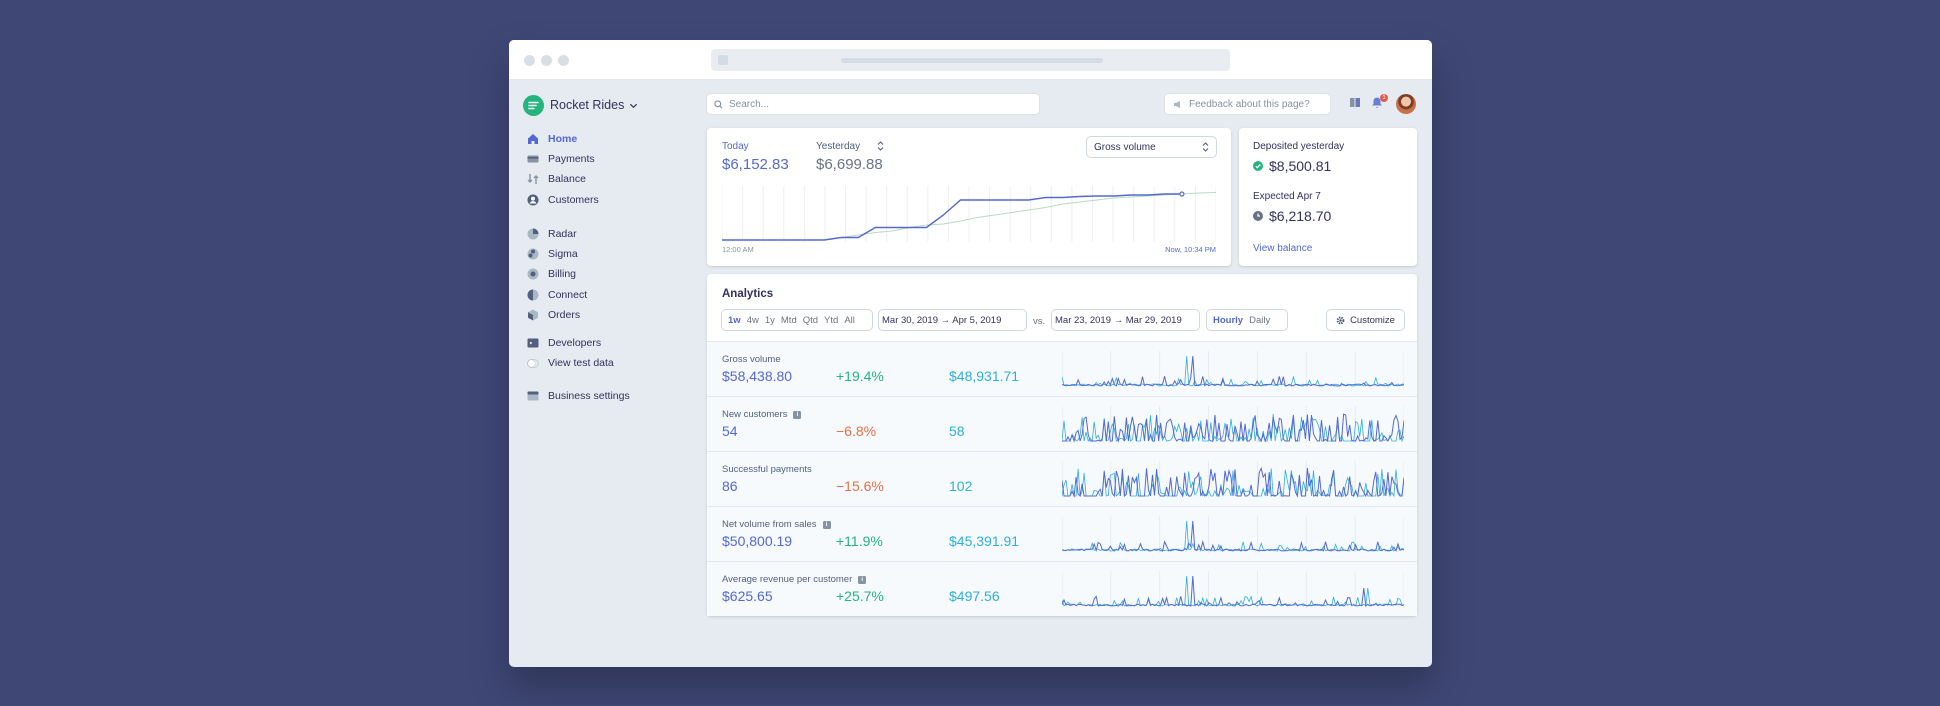  Describe the element at coordinates (788, 320) in the screenshot. I see `range-option-mtd: Mtd` at that location.